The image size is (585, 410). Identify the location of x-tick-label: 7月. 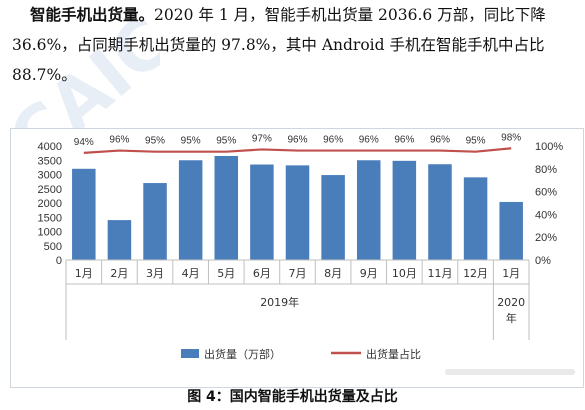
(298, 273).